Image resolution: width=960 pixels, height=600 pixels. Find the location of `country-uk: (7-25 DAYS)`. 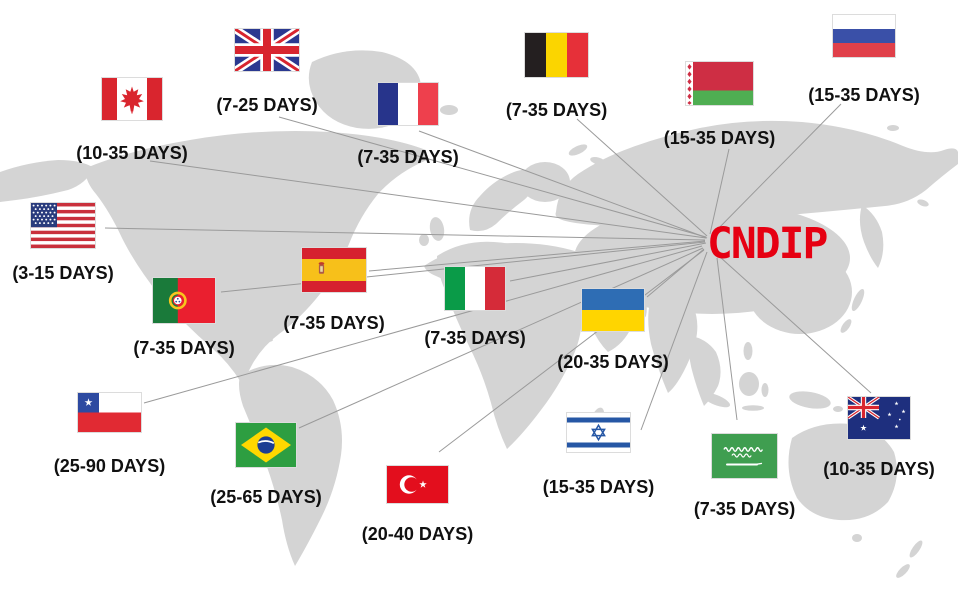

country-uk: (7-25 DAYS) is located at coordinates (267, 72).